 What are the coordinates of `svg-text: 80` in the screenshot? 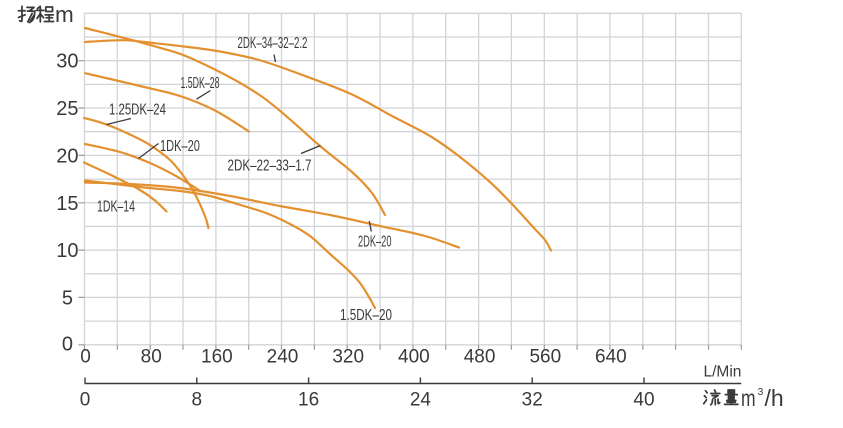 It's located at (151, 356).